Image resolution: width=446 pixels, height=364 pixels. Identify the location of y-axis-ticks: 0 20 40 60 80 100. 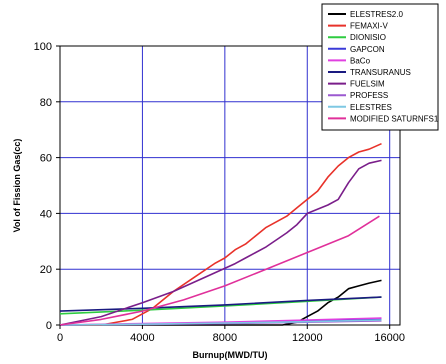
(47, 186).